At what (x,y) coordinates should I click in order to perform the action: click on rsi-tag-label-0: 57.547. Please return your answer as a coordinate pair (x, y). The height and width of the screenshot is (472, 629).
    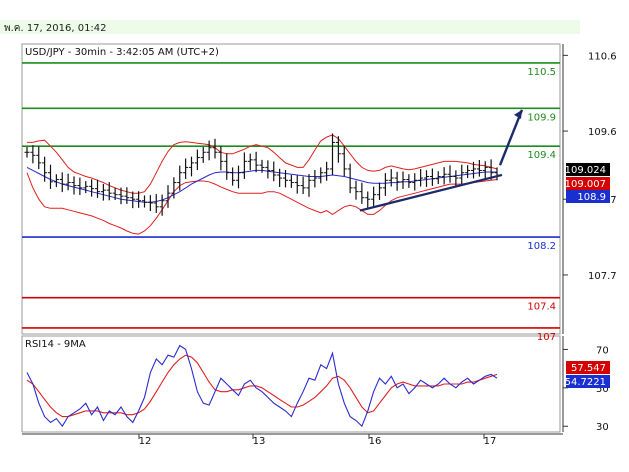
    Looking at the image, I should click on (588, 368).